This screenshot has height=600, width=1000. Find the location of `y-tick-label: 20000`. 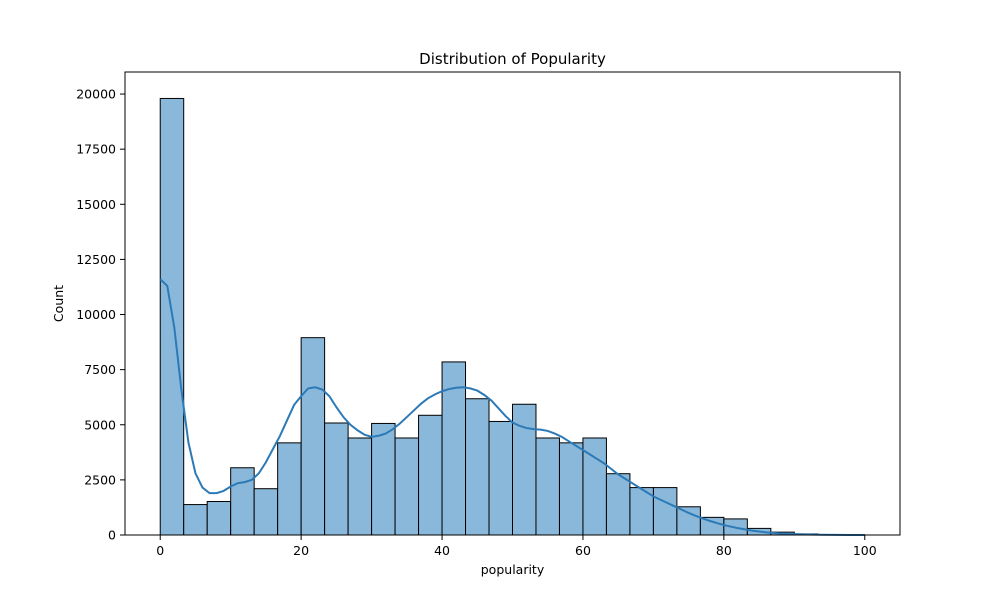

y-tick-label: 20000 is located at coordinates (96, 94).